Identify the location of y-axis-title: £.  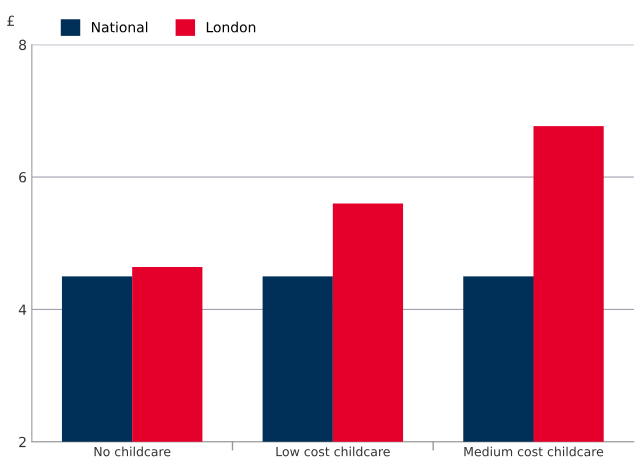
(10, 21).